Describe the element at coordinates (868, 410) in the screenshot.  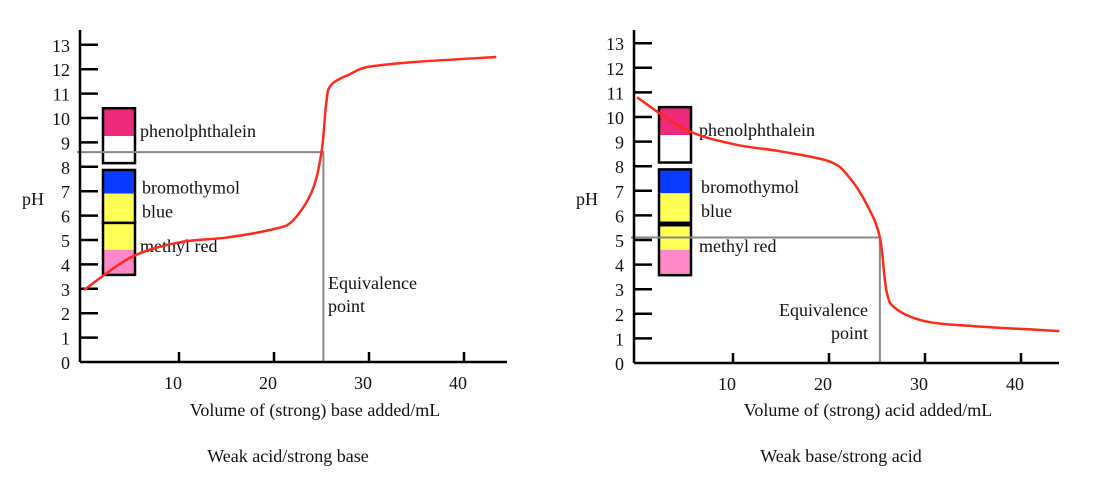
I see `x-axis-label: Volume of (strong) acid added/mL` at that location.